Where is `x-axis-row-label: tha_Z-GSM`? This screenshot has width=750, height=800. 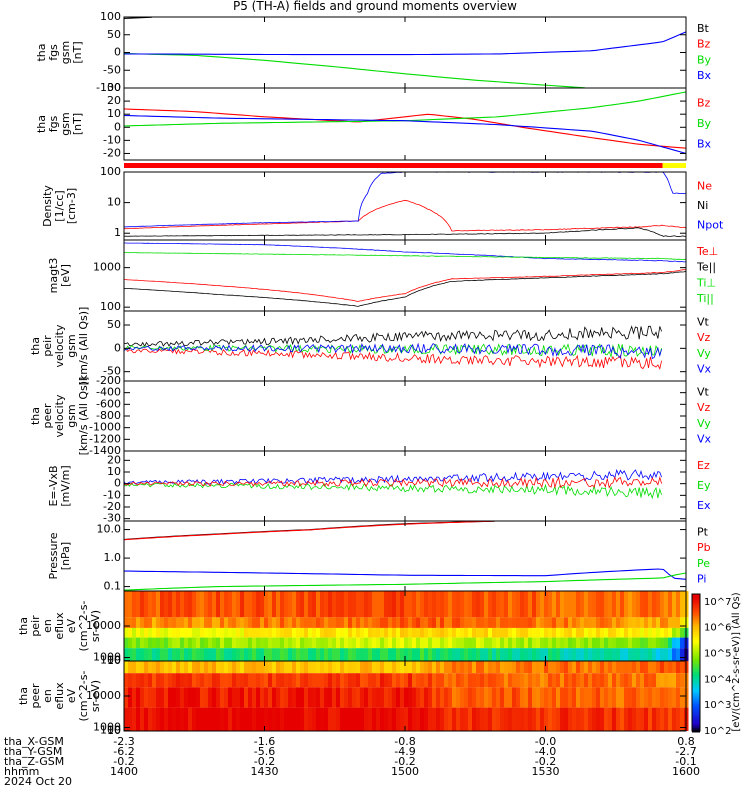
x-axis-row-label: tha_Z-GSM is located at coordinates (34, 761).